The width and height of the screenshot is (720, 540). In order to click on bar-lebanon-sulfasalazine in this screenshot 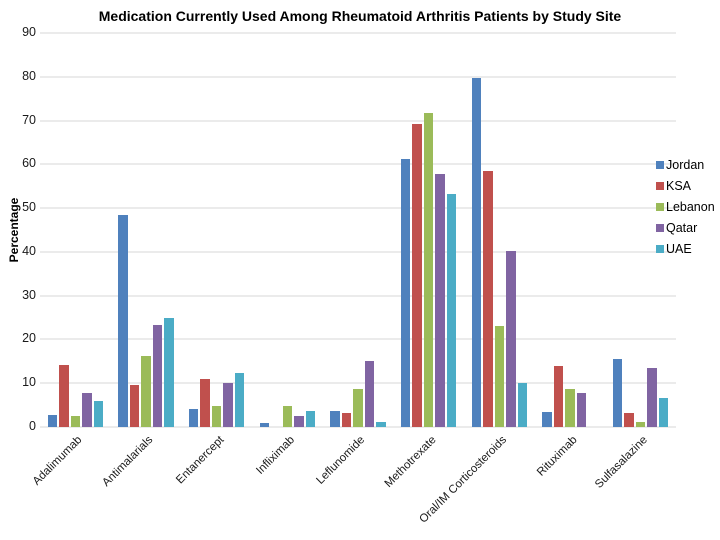, I will do `click(640, 424)`.